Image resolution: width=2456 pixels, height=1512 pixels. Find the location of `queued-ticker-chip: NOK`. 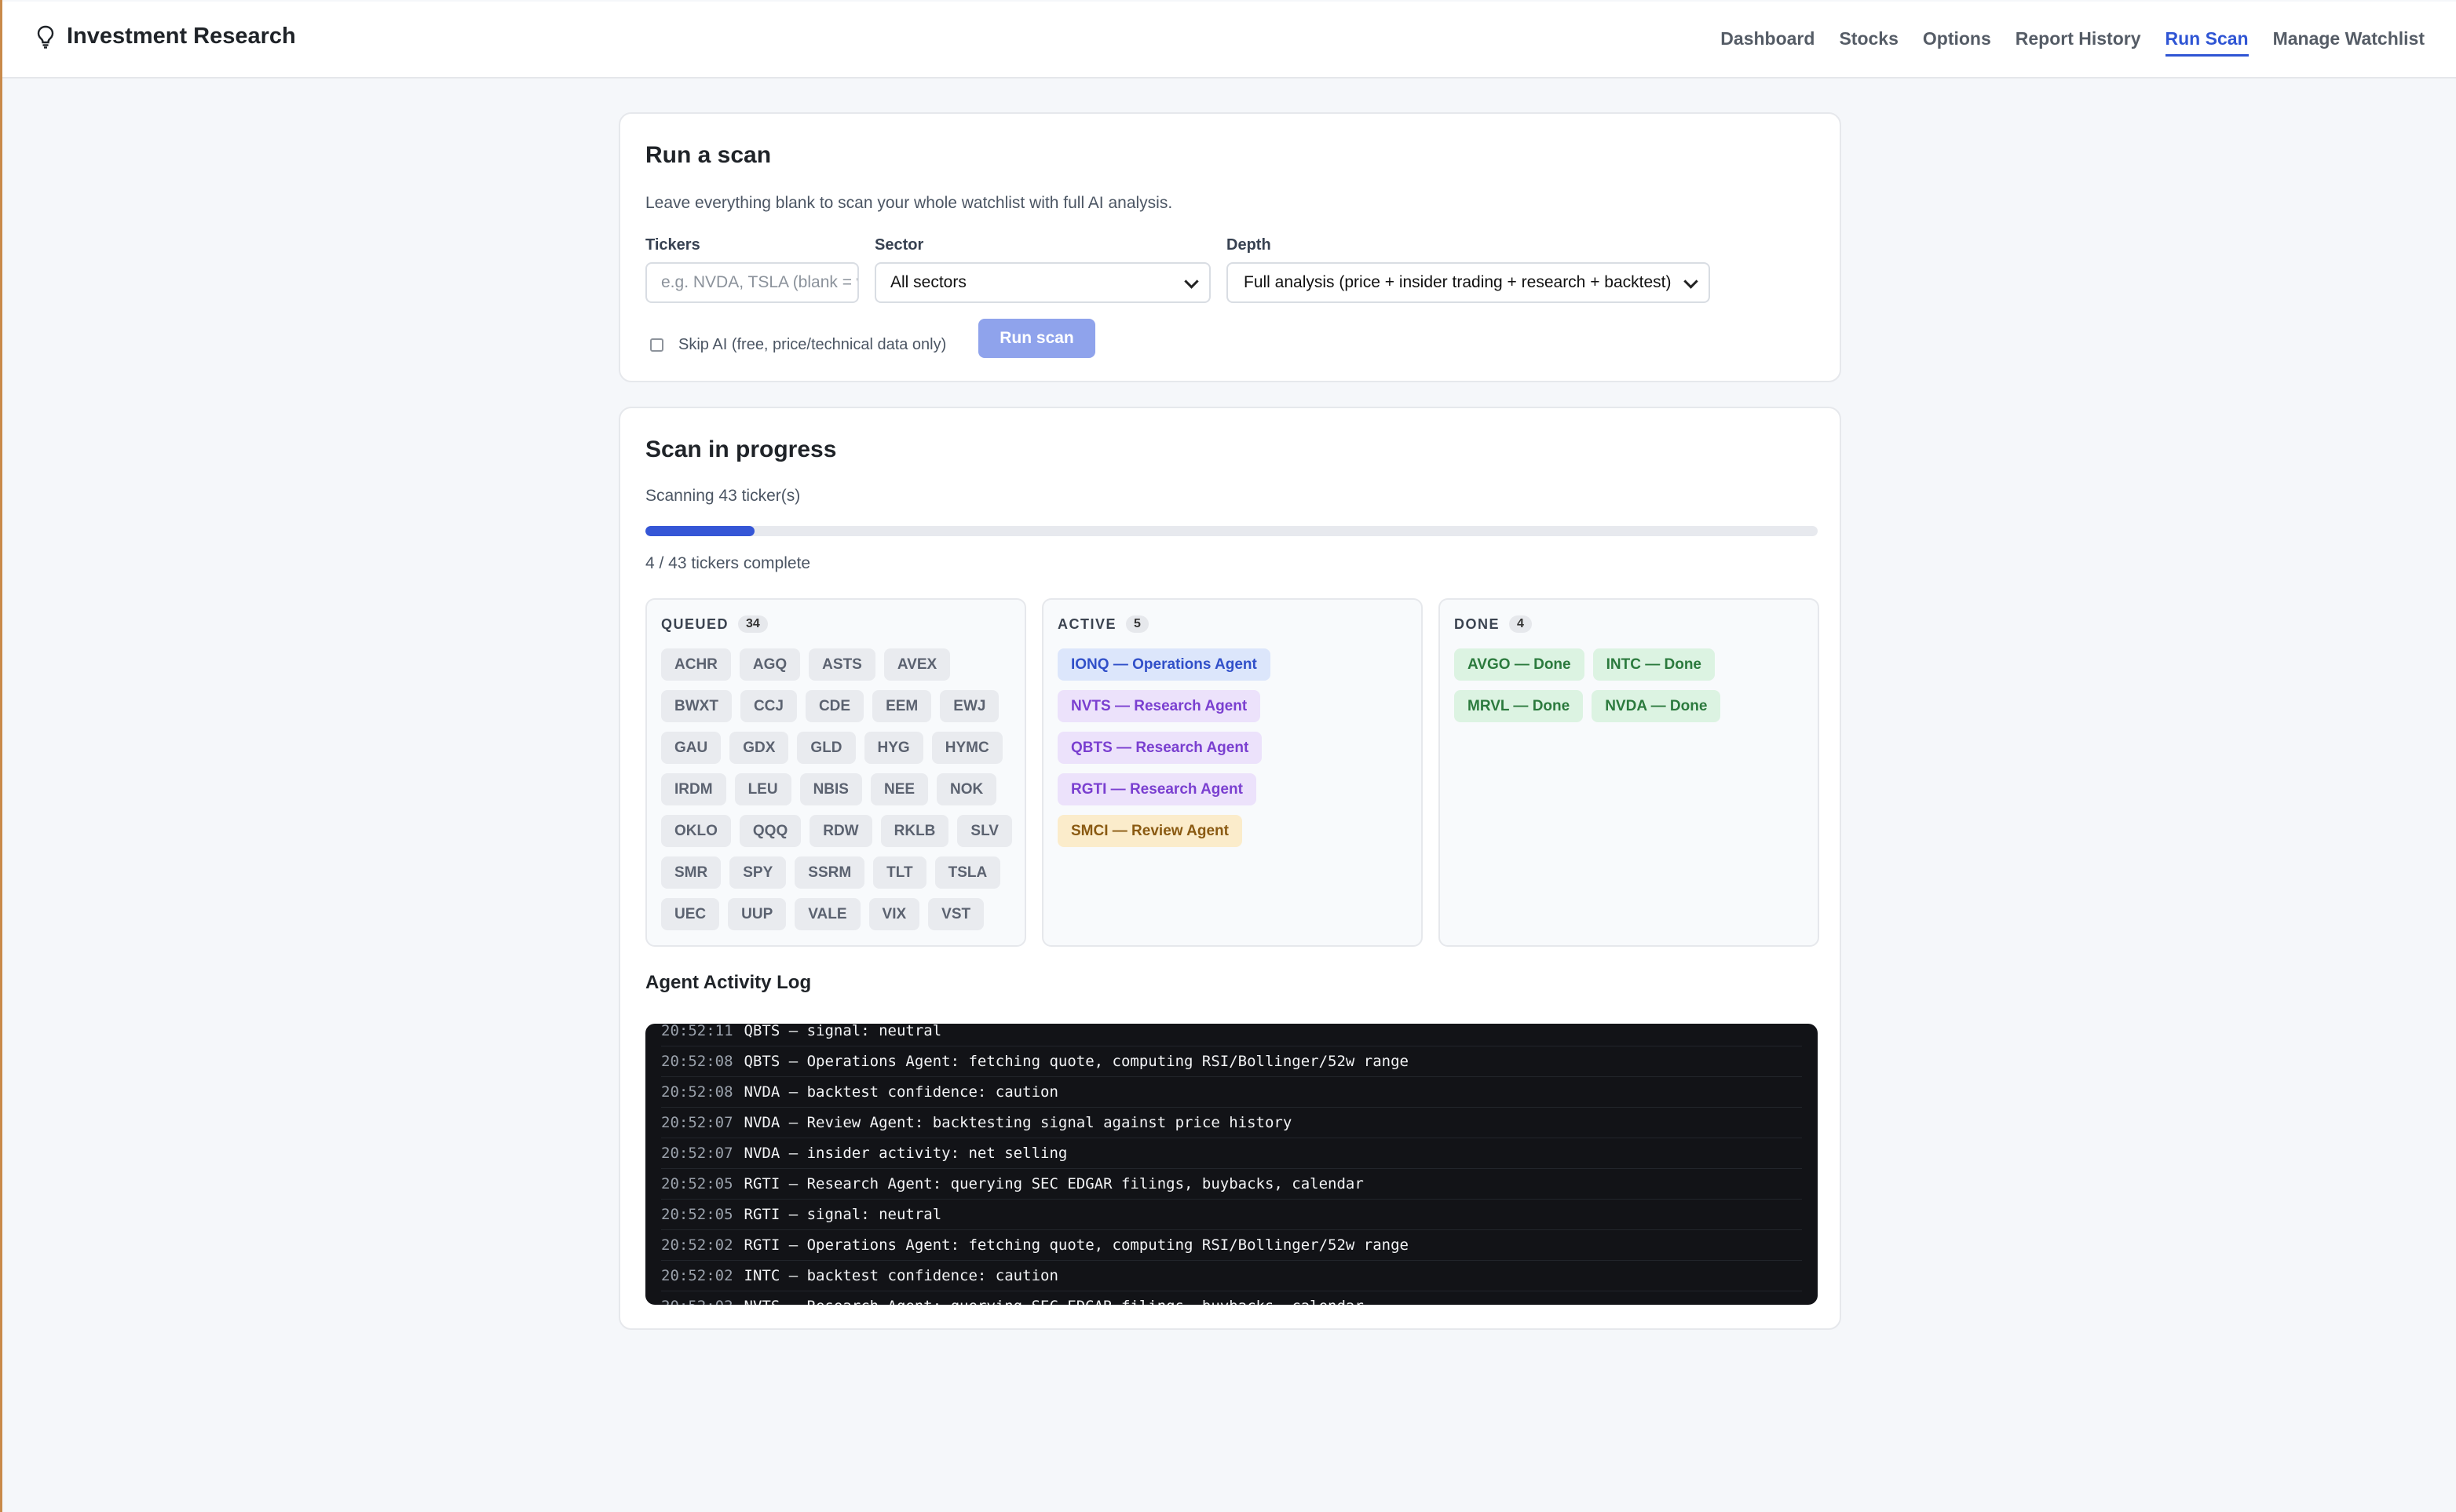

queued-ticker-chip: NOK is located at coordinates (967, 789).